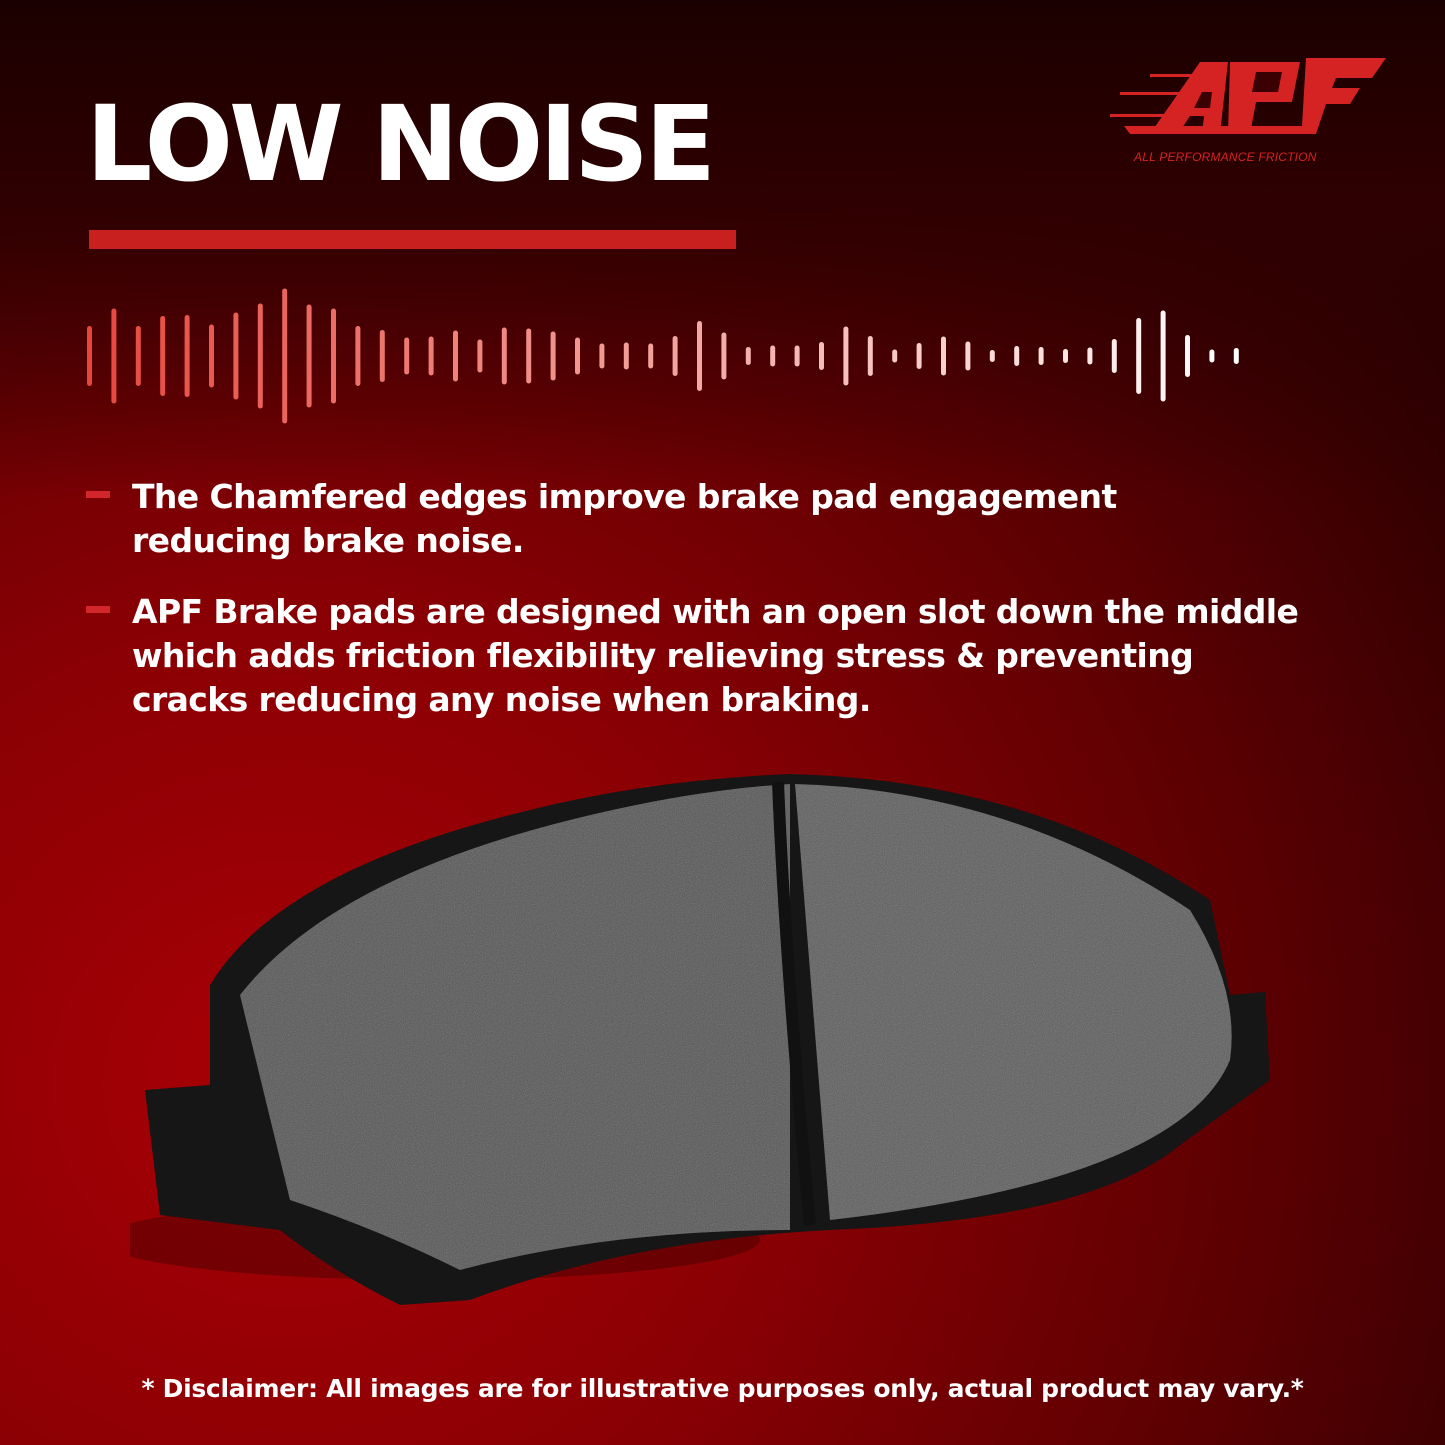 The width and height of the screenshot is (1445, 1445). I want to click on page-title: LOW NOISE, so click(401, 144).